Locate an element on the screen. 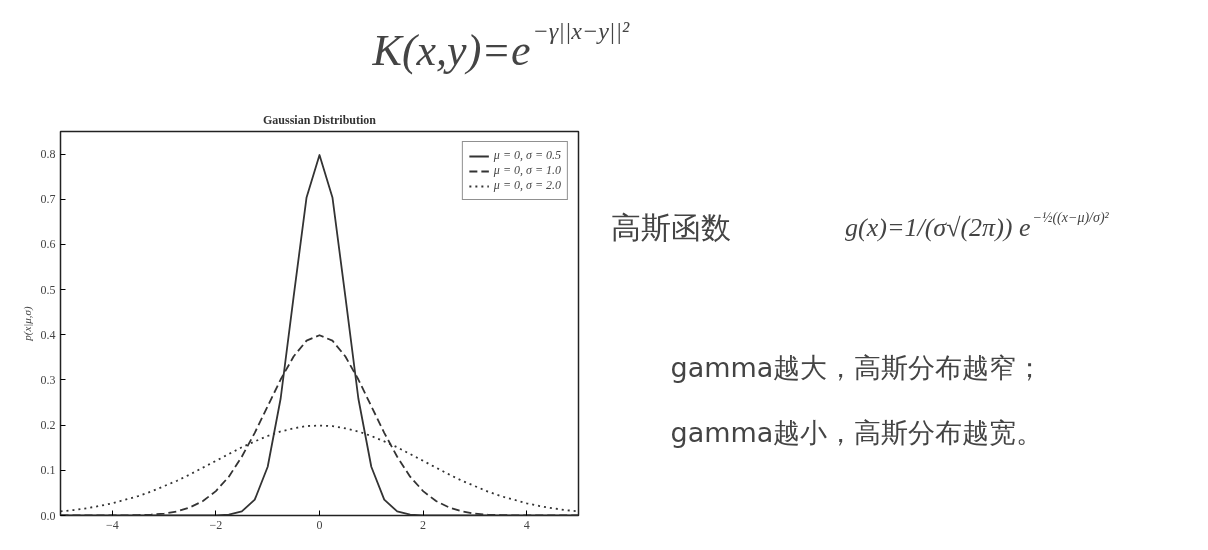 The width and height of the screenshot is (1208, 550). y-tick-label: 0.2 is located at coordinates (48, 425).